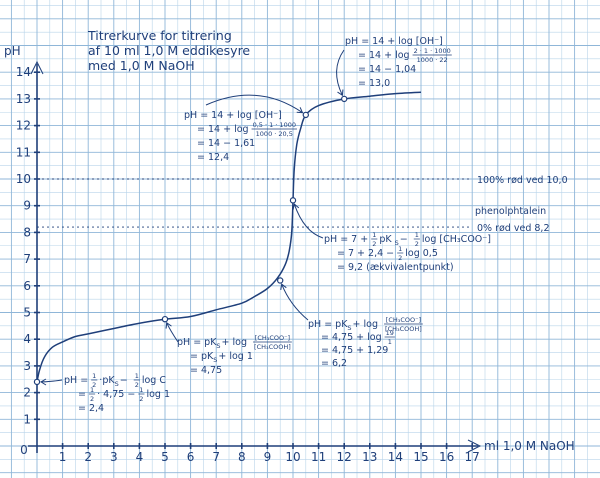 This screenshot has width=600, height=478. I want to click on x-tick-label: 8, so click(242, 457).